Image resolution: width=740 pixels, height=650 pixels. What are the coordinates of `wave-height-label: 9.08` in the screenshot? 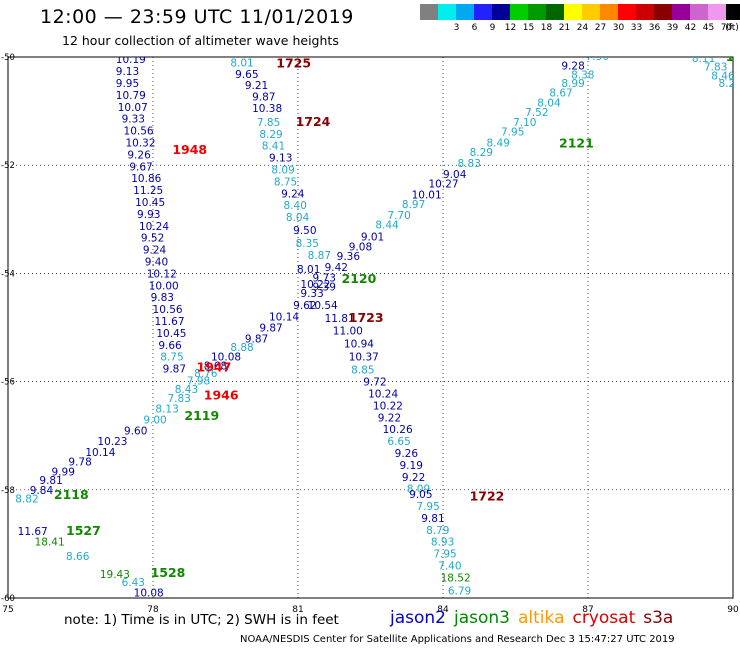 It's located at (360, 247).